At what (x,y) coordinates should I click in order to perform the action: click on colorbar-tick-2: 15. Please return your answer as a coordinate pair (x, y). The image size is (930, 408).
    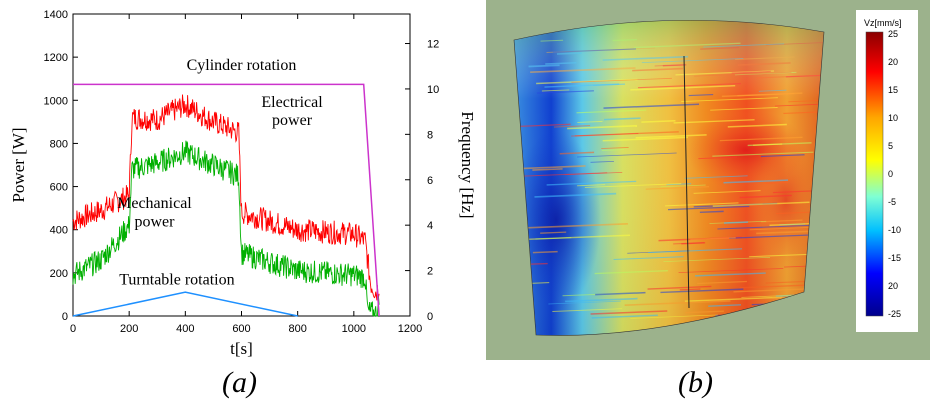
    Looking at the image, I should click on (893, 90).